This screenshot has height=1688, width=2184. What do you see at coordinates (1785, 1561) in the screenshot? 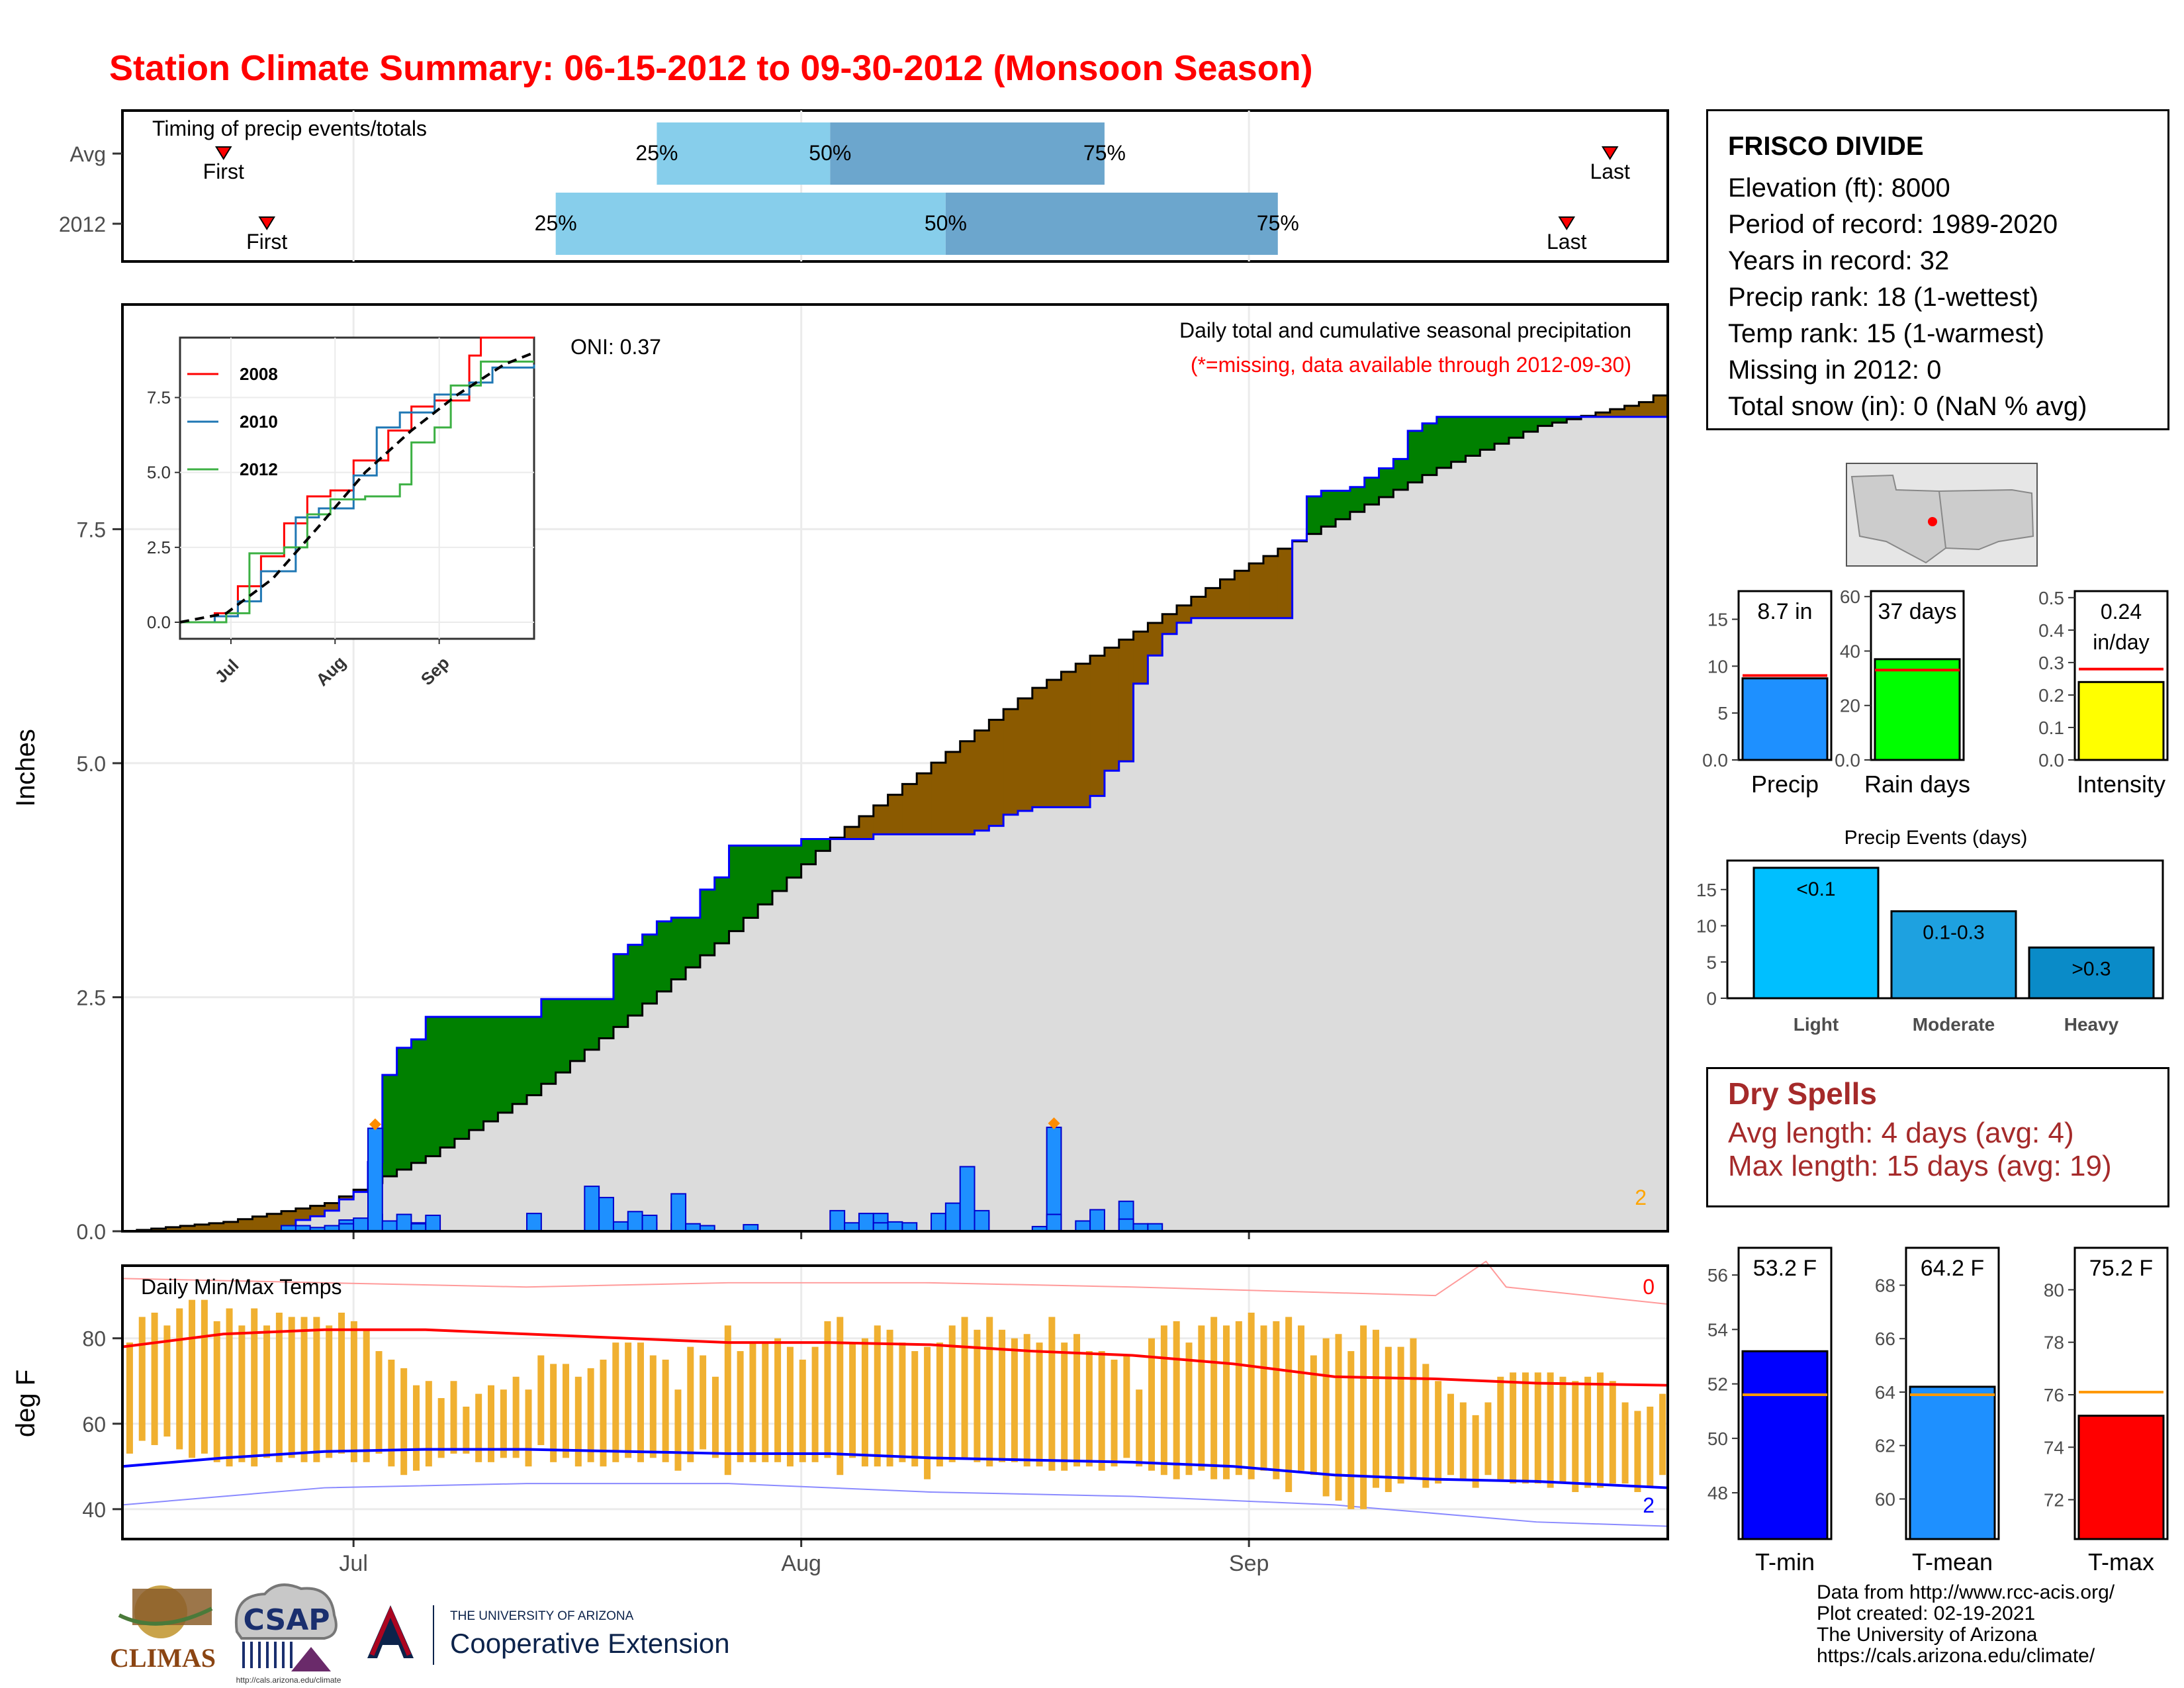
I see `temp-summary-label: T-min` at bounding box center [1785, 1561].